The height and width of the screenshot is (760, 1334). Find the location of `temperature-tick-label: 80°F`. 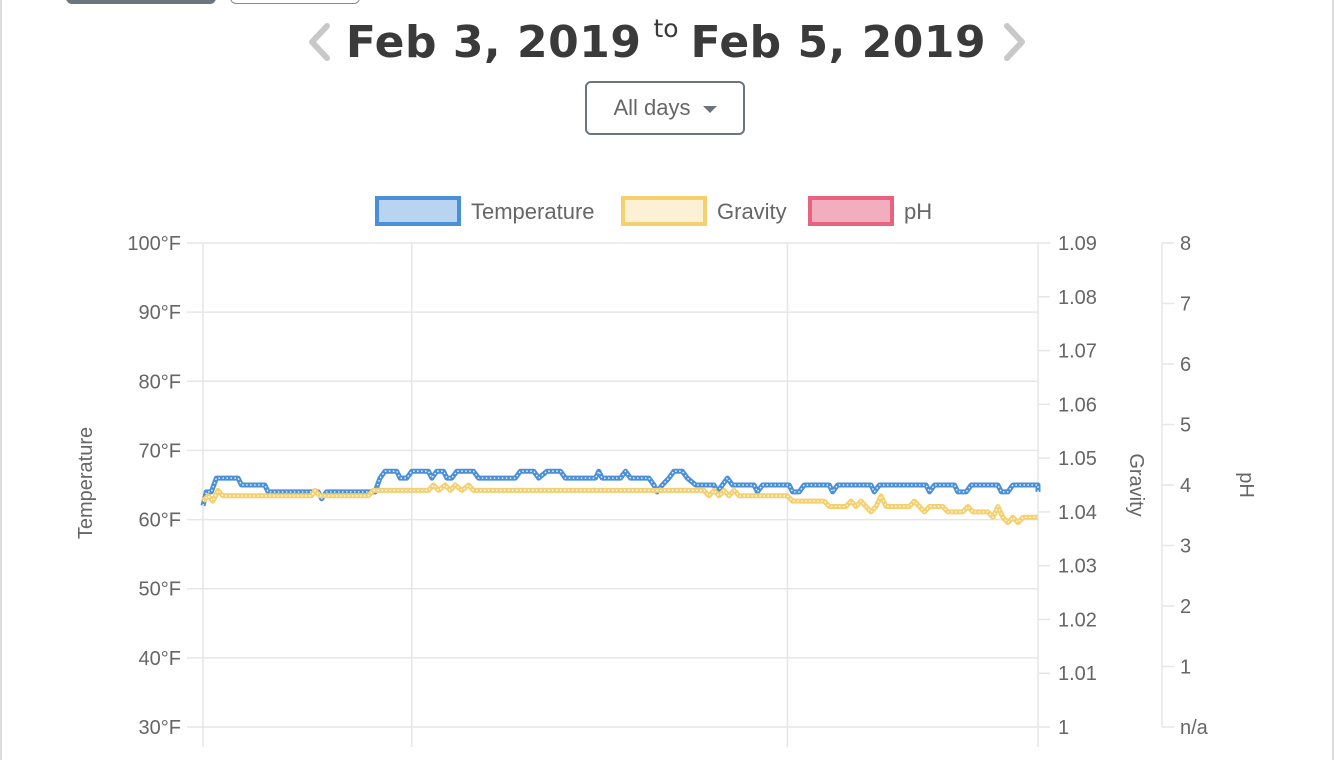

temperature-tick-label: 80°F is located at coordinates (160, 382).